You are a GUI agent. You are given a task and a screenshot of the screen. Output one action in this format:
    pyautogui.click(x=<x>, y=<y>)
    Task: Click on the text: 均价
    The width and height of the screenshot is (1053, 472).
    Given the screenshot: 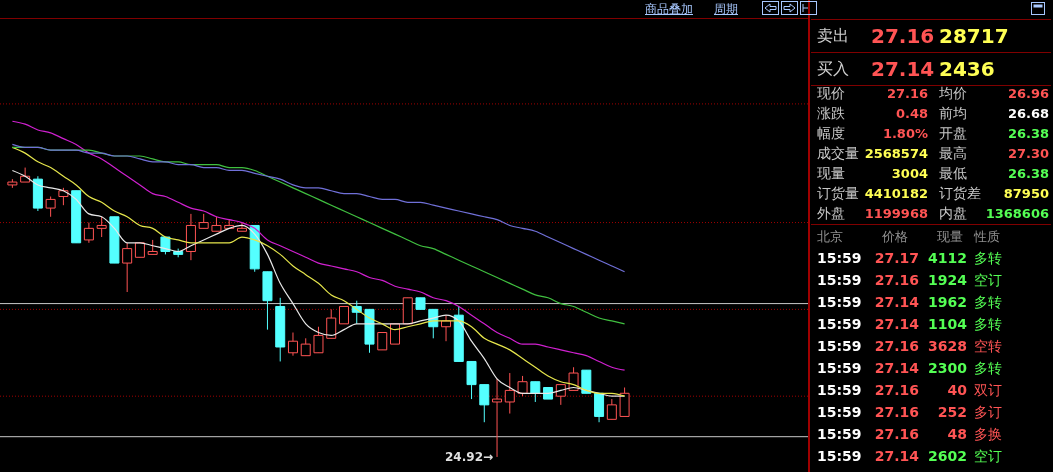 What is the action you would take?
    pyautogui.click(x=953, y=94)
    